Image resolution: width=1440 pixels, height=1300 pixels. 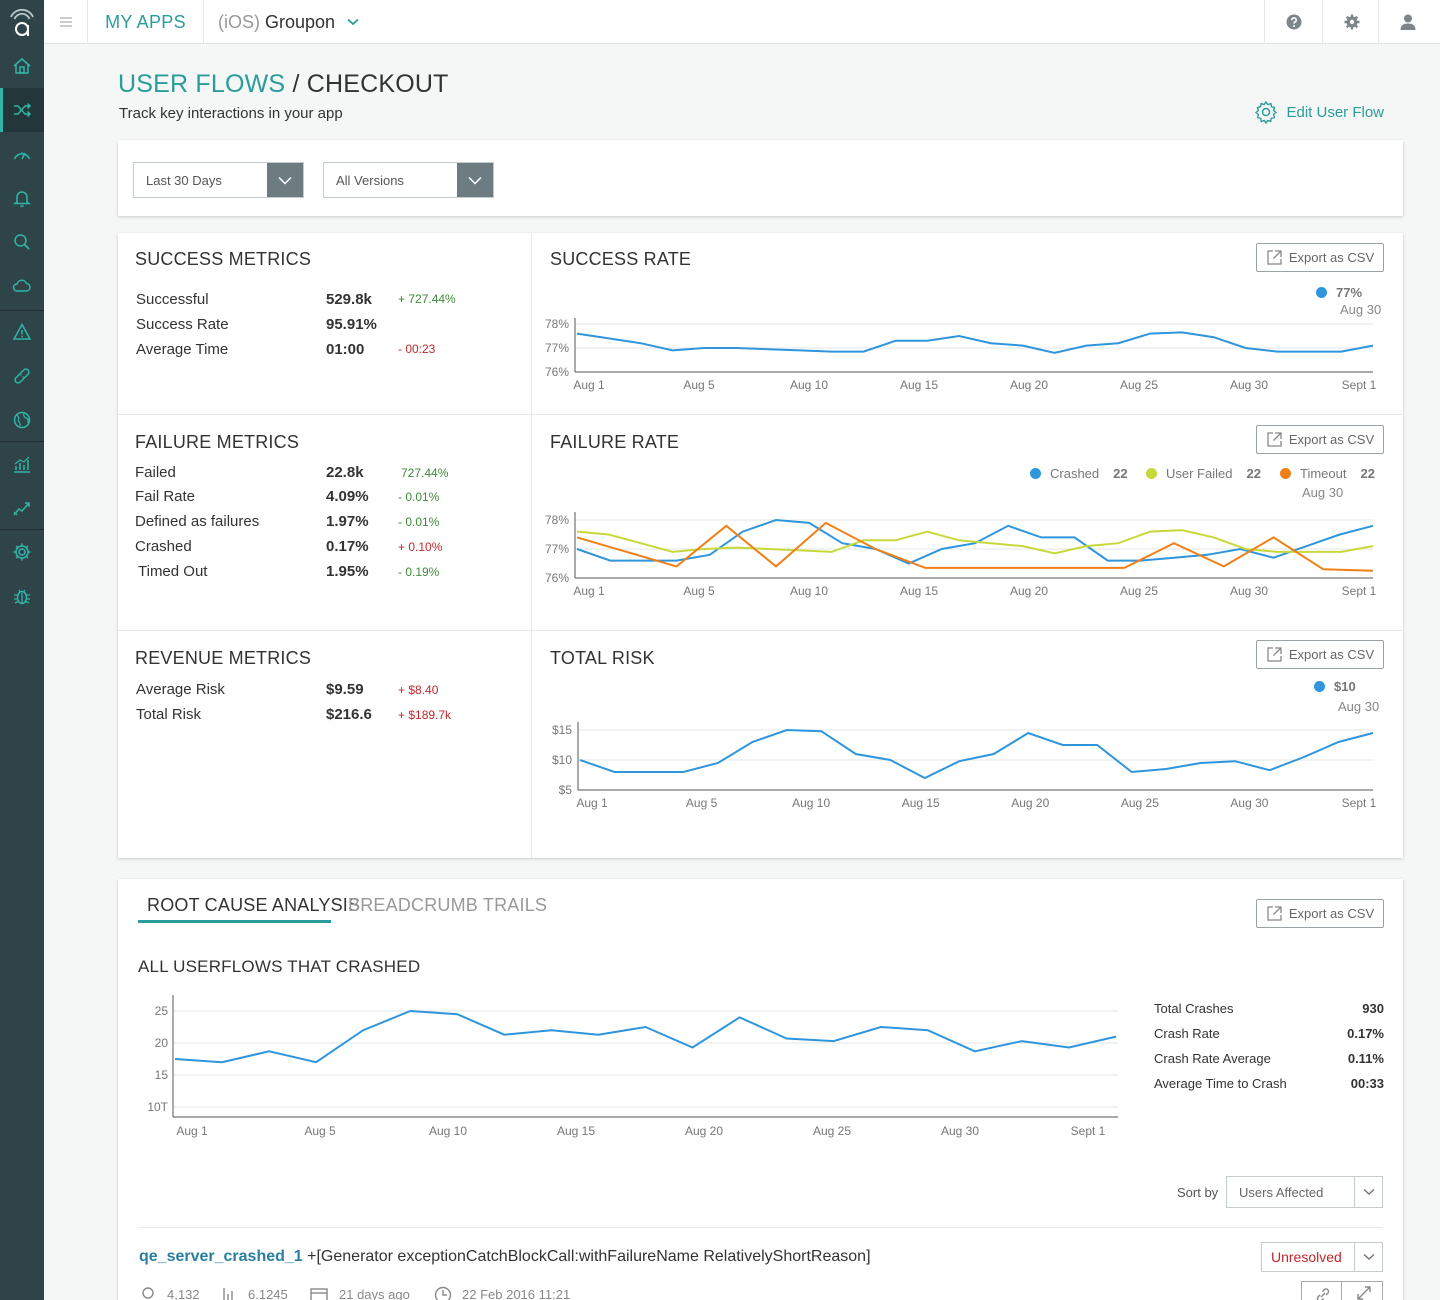 I want to click on help-icon, so click(x=1293, y=22).